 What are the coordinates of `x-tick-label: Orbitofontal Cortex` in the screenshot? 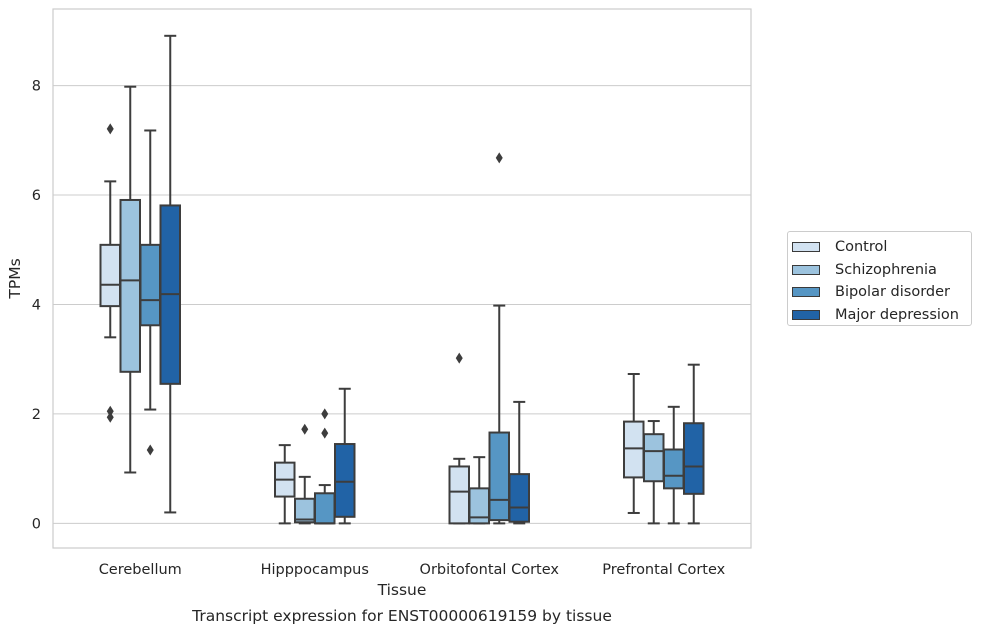 It's located at (490, 570).